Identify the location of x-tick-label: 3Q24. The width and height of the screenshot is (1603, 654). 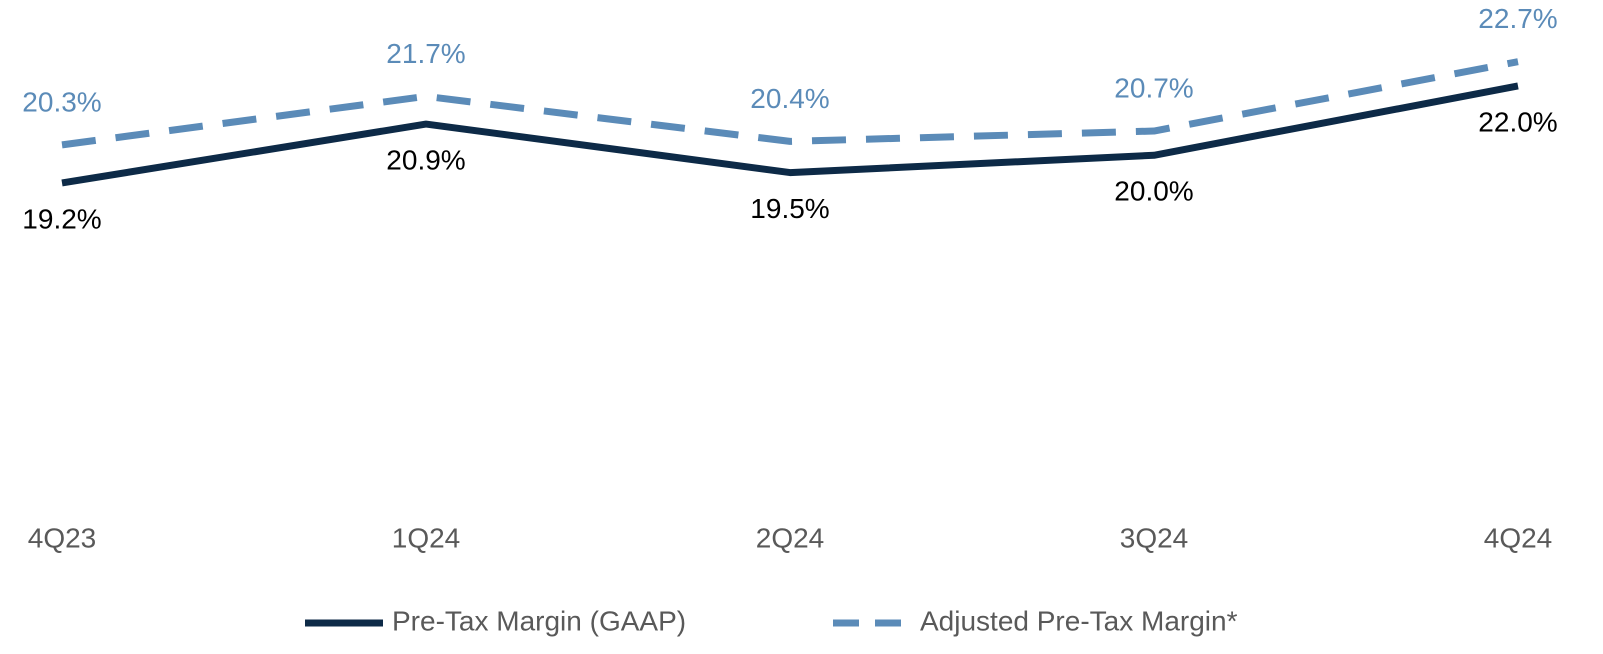
(1154, 537).